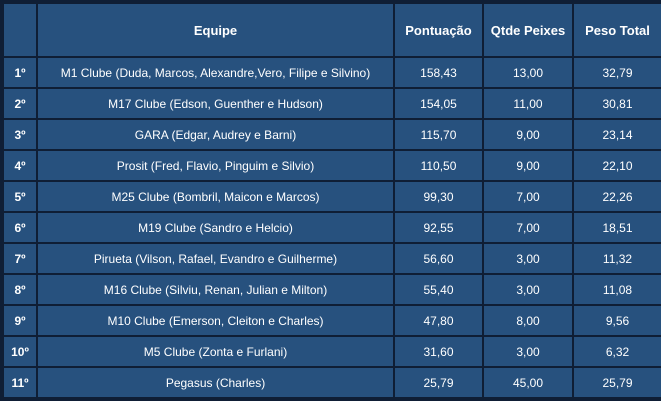 The height and width of the screenshot is (409, 661). I want to click on rank-cell: 4º, so click(19, 165).